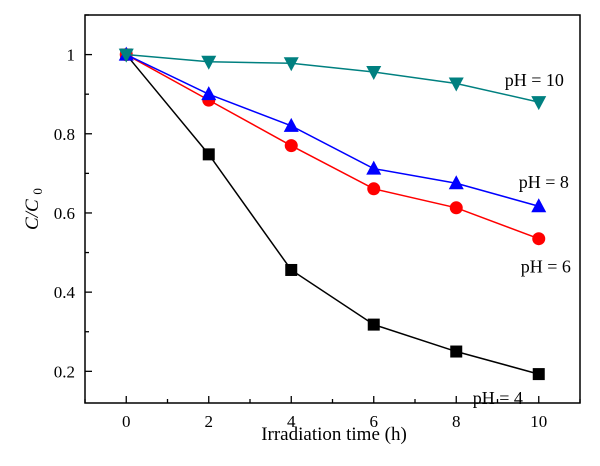 The image size is (600, 466). I want to click on series-line, so click(332, 78).